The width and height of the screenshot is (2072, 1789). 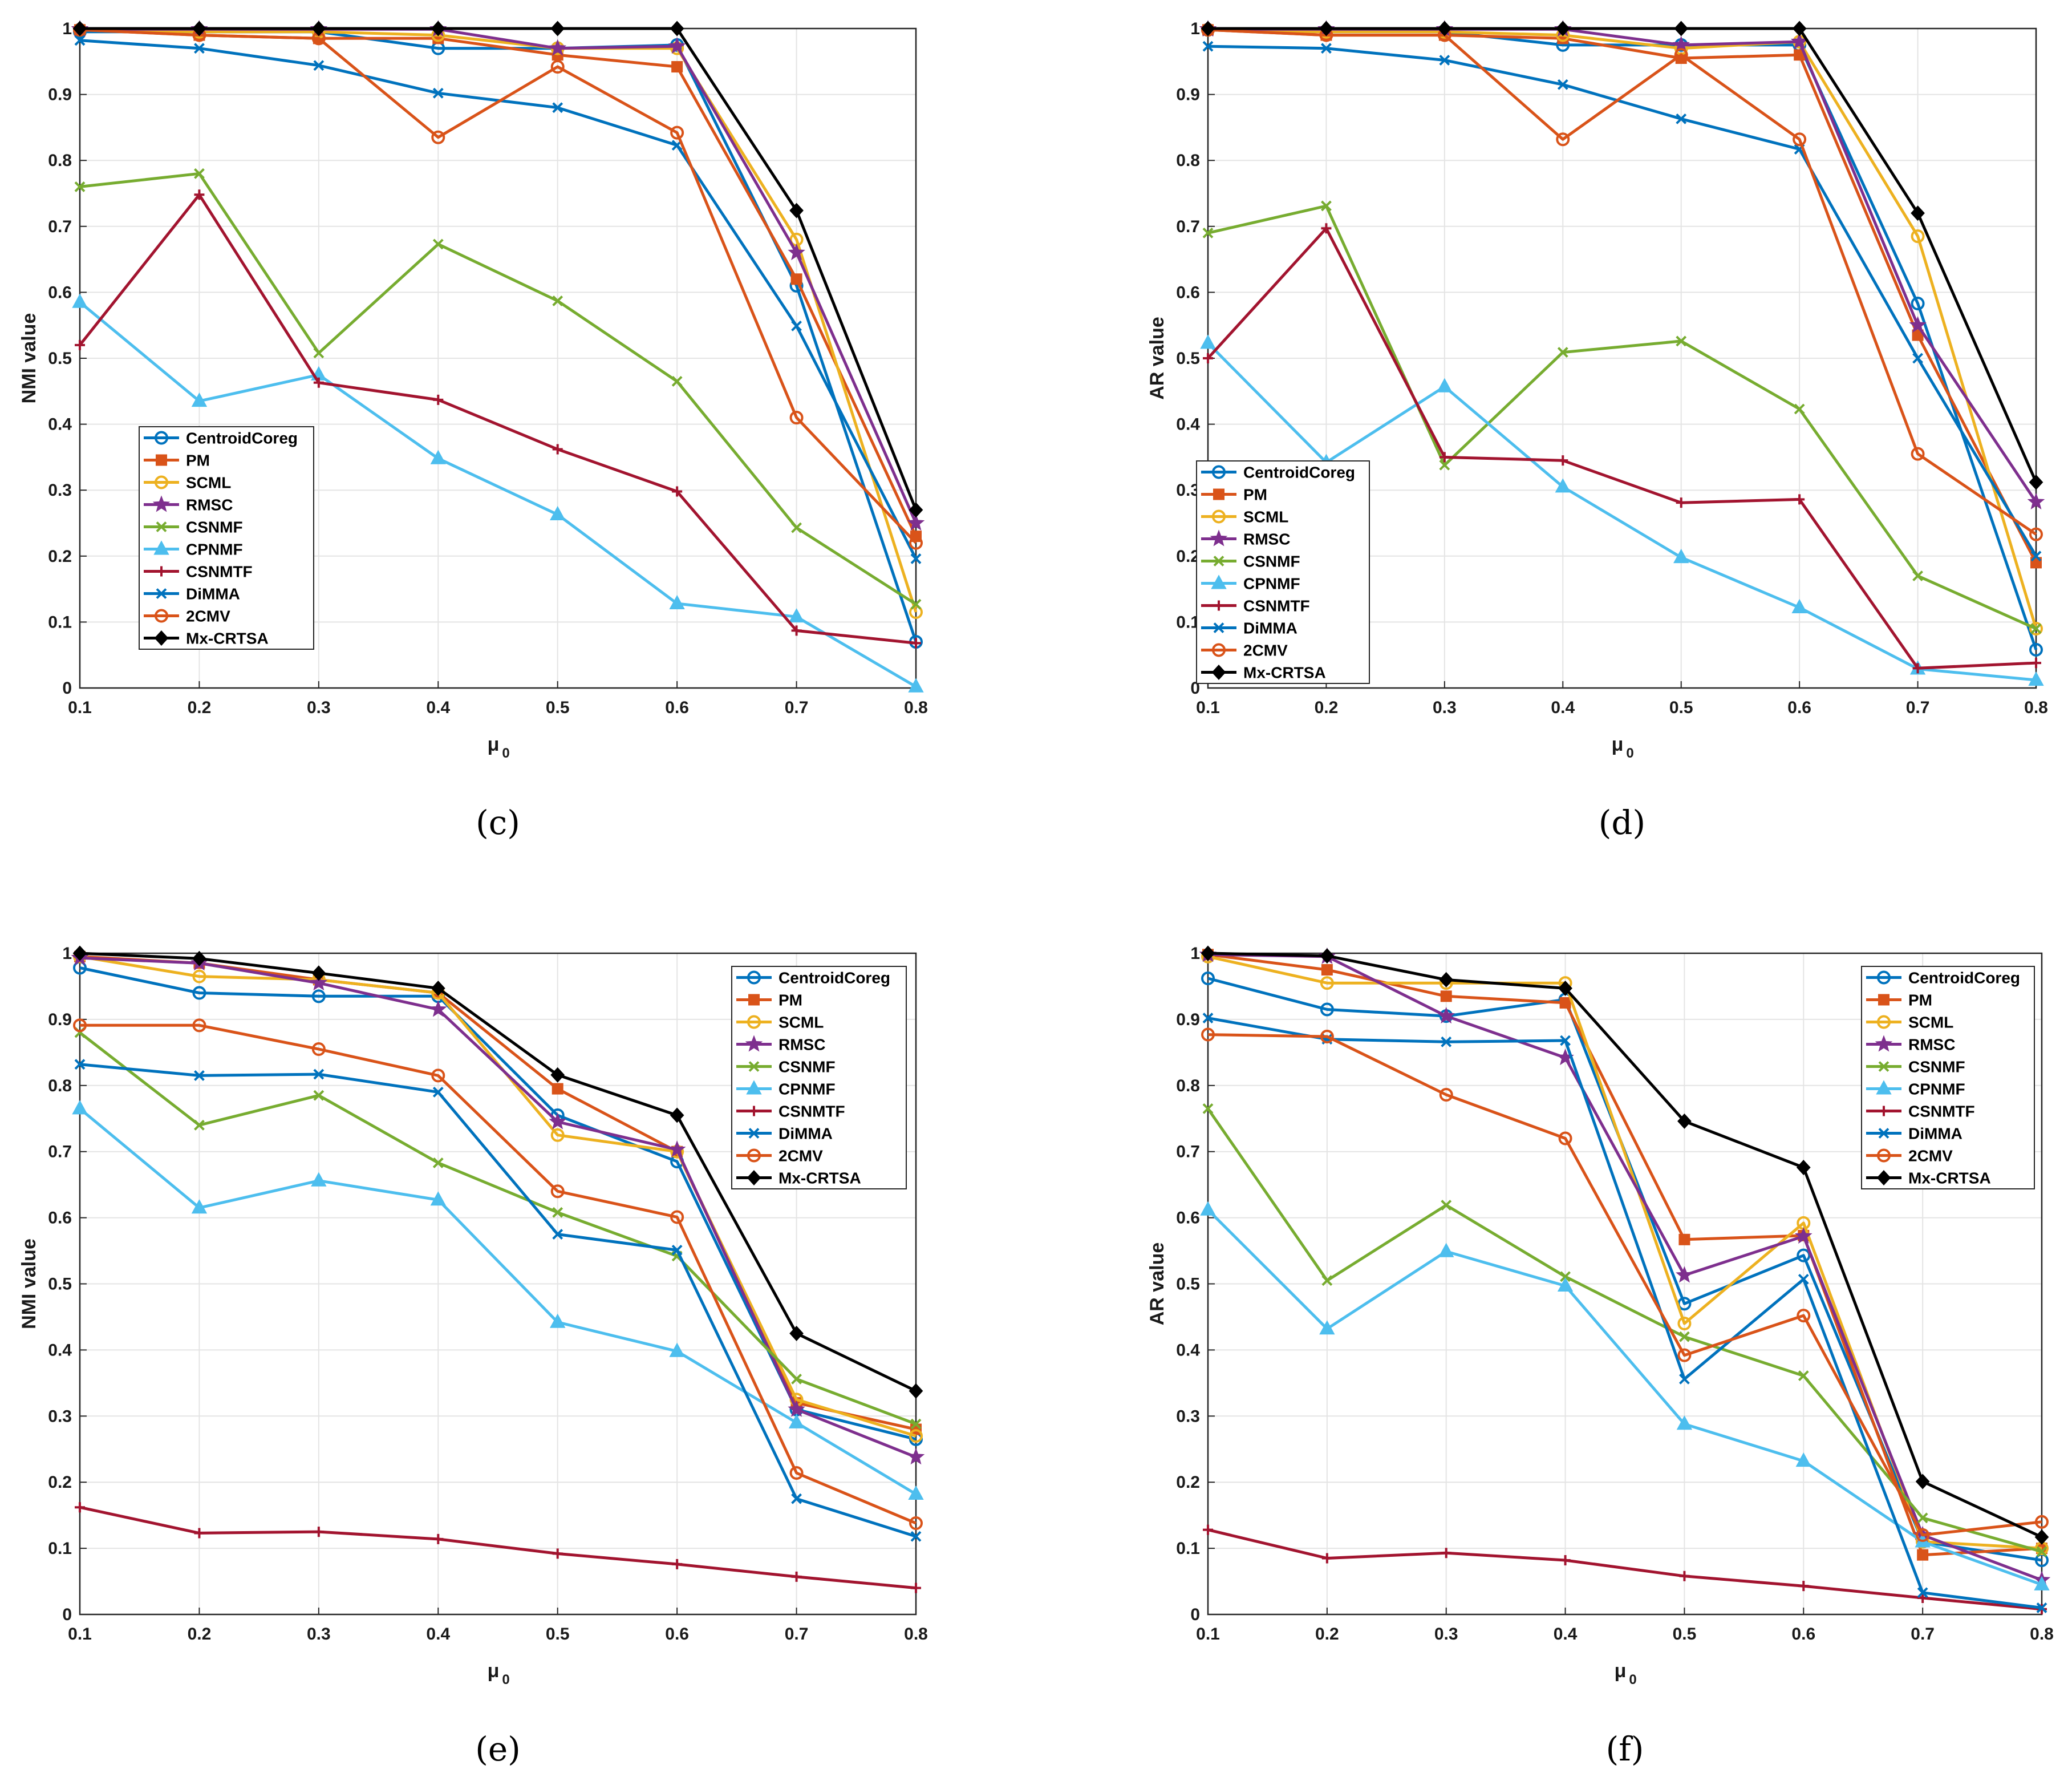 I want to click on y-tick-label: 0, so click(x=67, y=688).